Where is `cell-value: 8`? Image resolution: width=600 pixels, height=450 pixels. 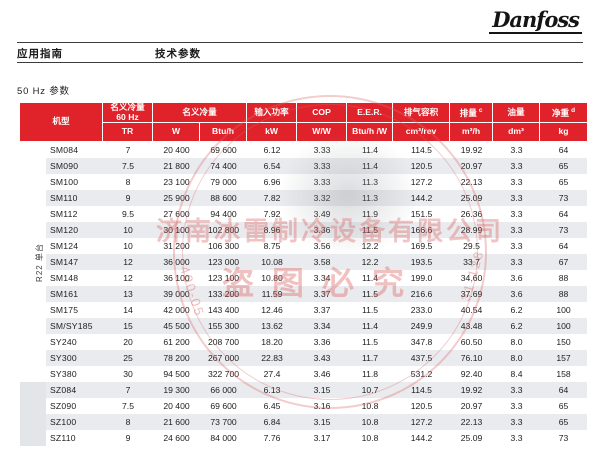
cell-value: 8 is located at coordinates (128, 422).